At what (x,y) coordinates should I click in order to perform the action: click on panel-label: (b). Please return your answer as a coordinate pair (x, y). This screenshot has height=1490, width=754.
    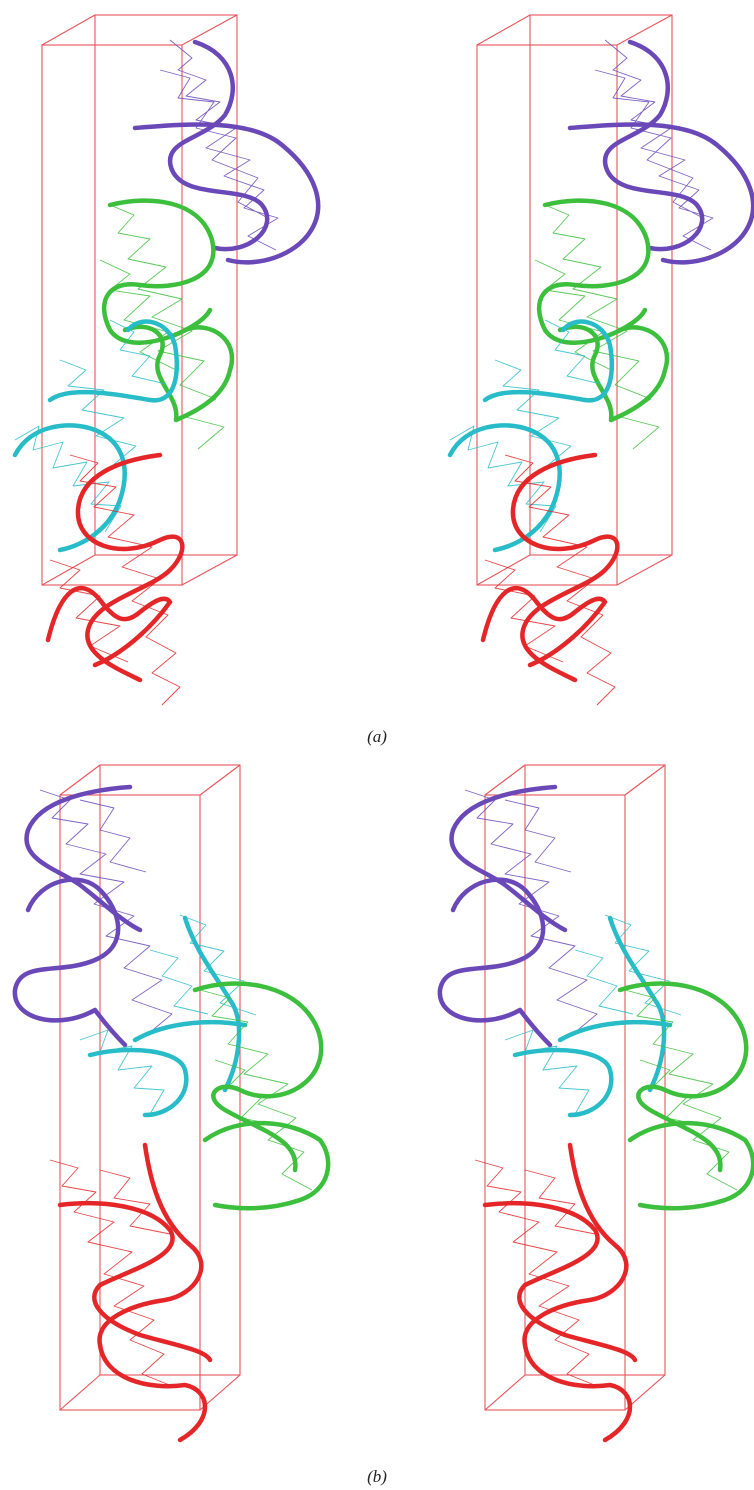
    Looking at the image, I should click on (377, 1476).